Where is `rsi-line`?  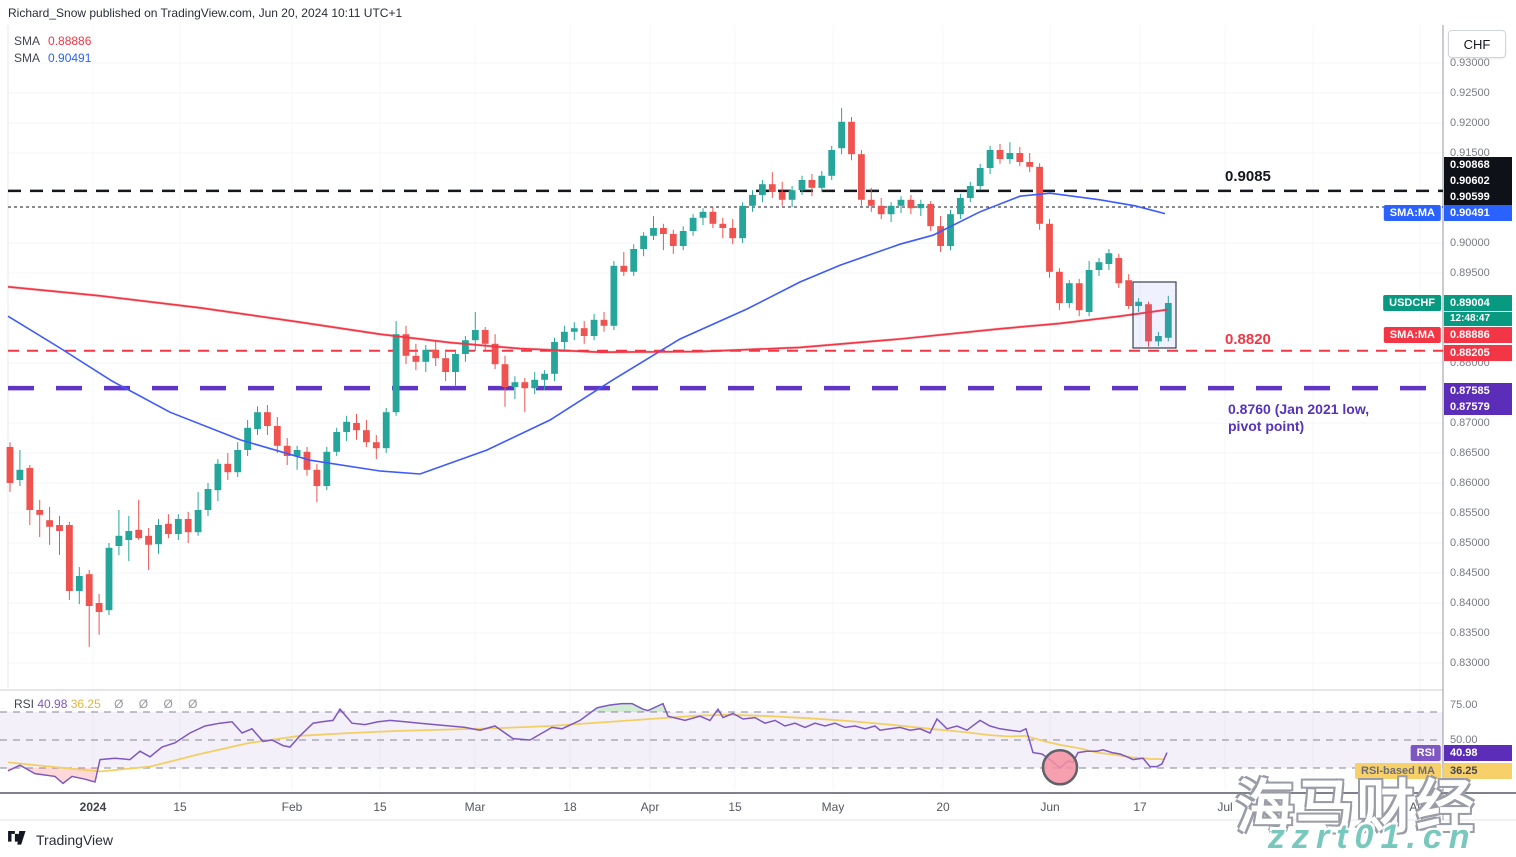 rsi-line is located at coordinates (587, 743).